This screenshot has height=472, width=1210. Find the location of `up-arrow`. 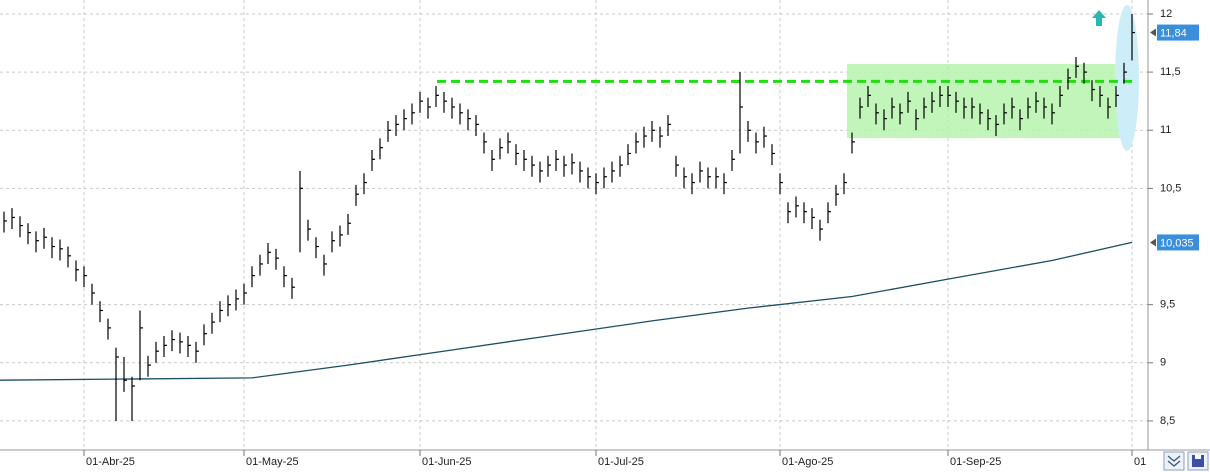

up-arrow is located at coordinates (1099, 18).